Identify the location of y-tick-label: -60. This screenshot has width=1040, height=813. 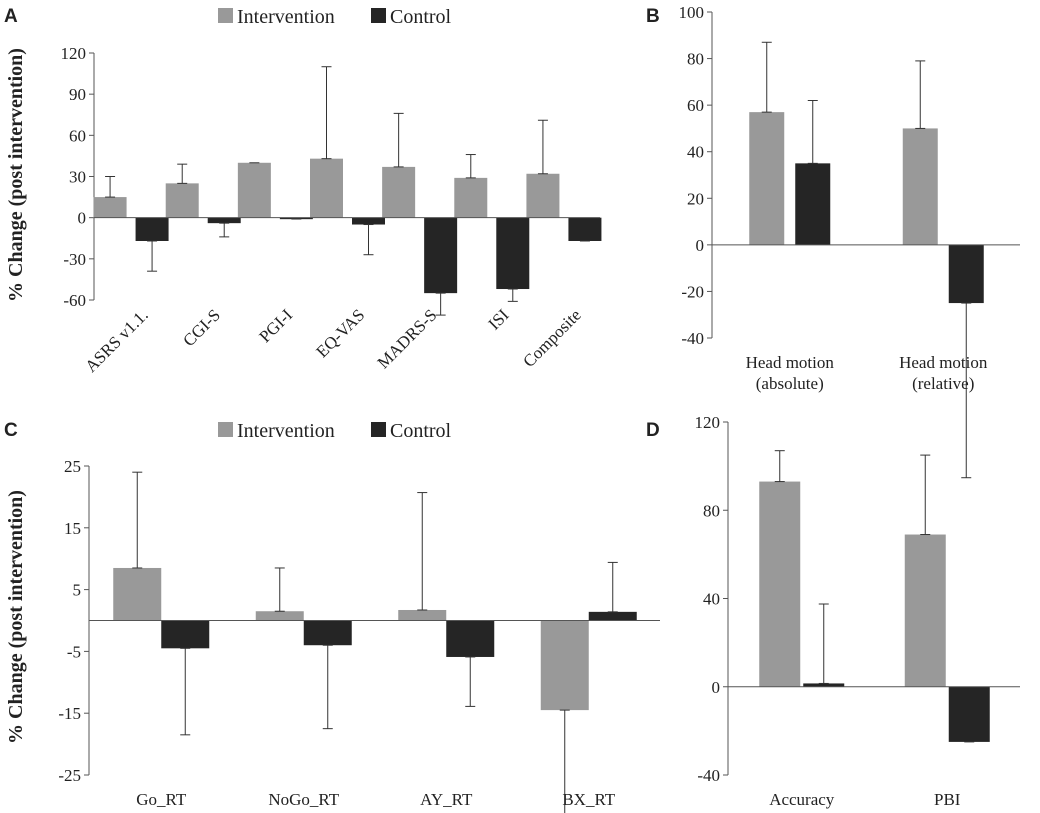
(74, 300).